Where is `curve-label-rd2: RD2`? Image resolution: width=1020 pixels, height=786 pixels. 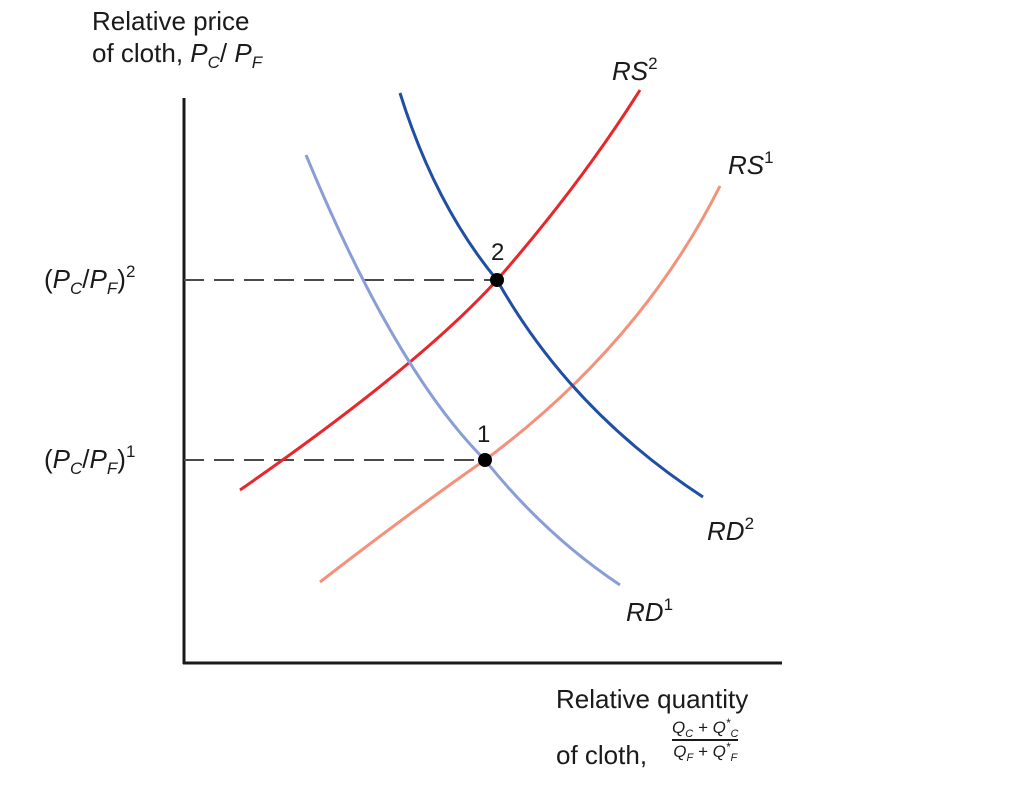
curve-label-rd2: RD2 is located at coordinates (731, 530).